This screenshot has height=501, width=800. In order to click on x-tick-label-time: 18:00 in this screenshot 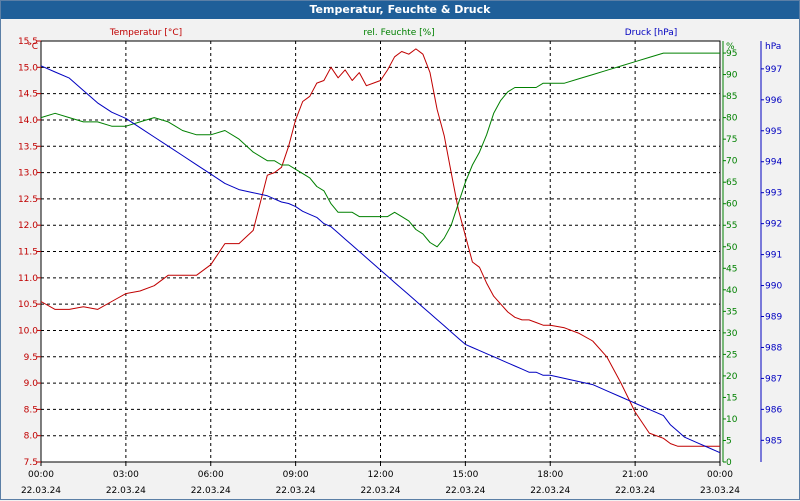, I will do `click(550, 475)`.